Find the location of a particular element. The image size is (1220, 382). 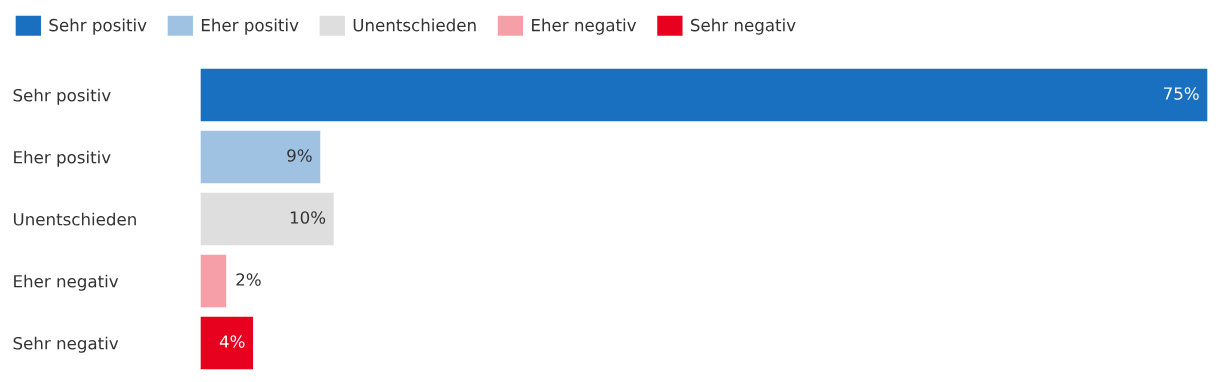

legend-label: Eher negativ is located at coordinates (584, 26).